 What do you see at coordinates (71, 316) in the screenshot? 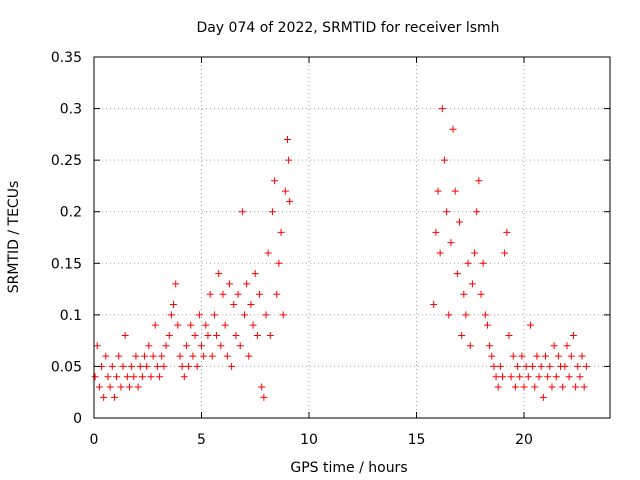
I see `y-tick-label: 0.1` at bounding box center [71, 316].